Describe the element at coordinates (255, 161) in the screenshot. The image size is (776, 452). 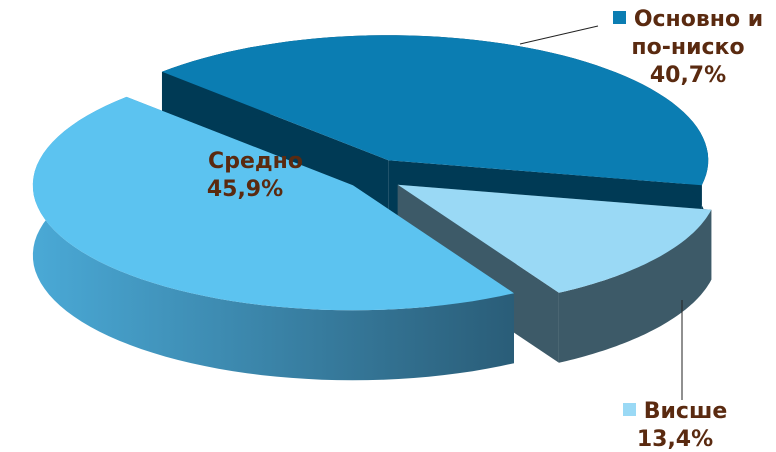
I see `category-label: Средно` at that location.